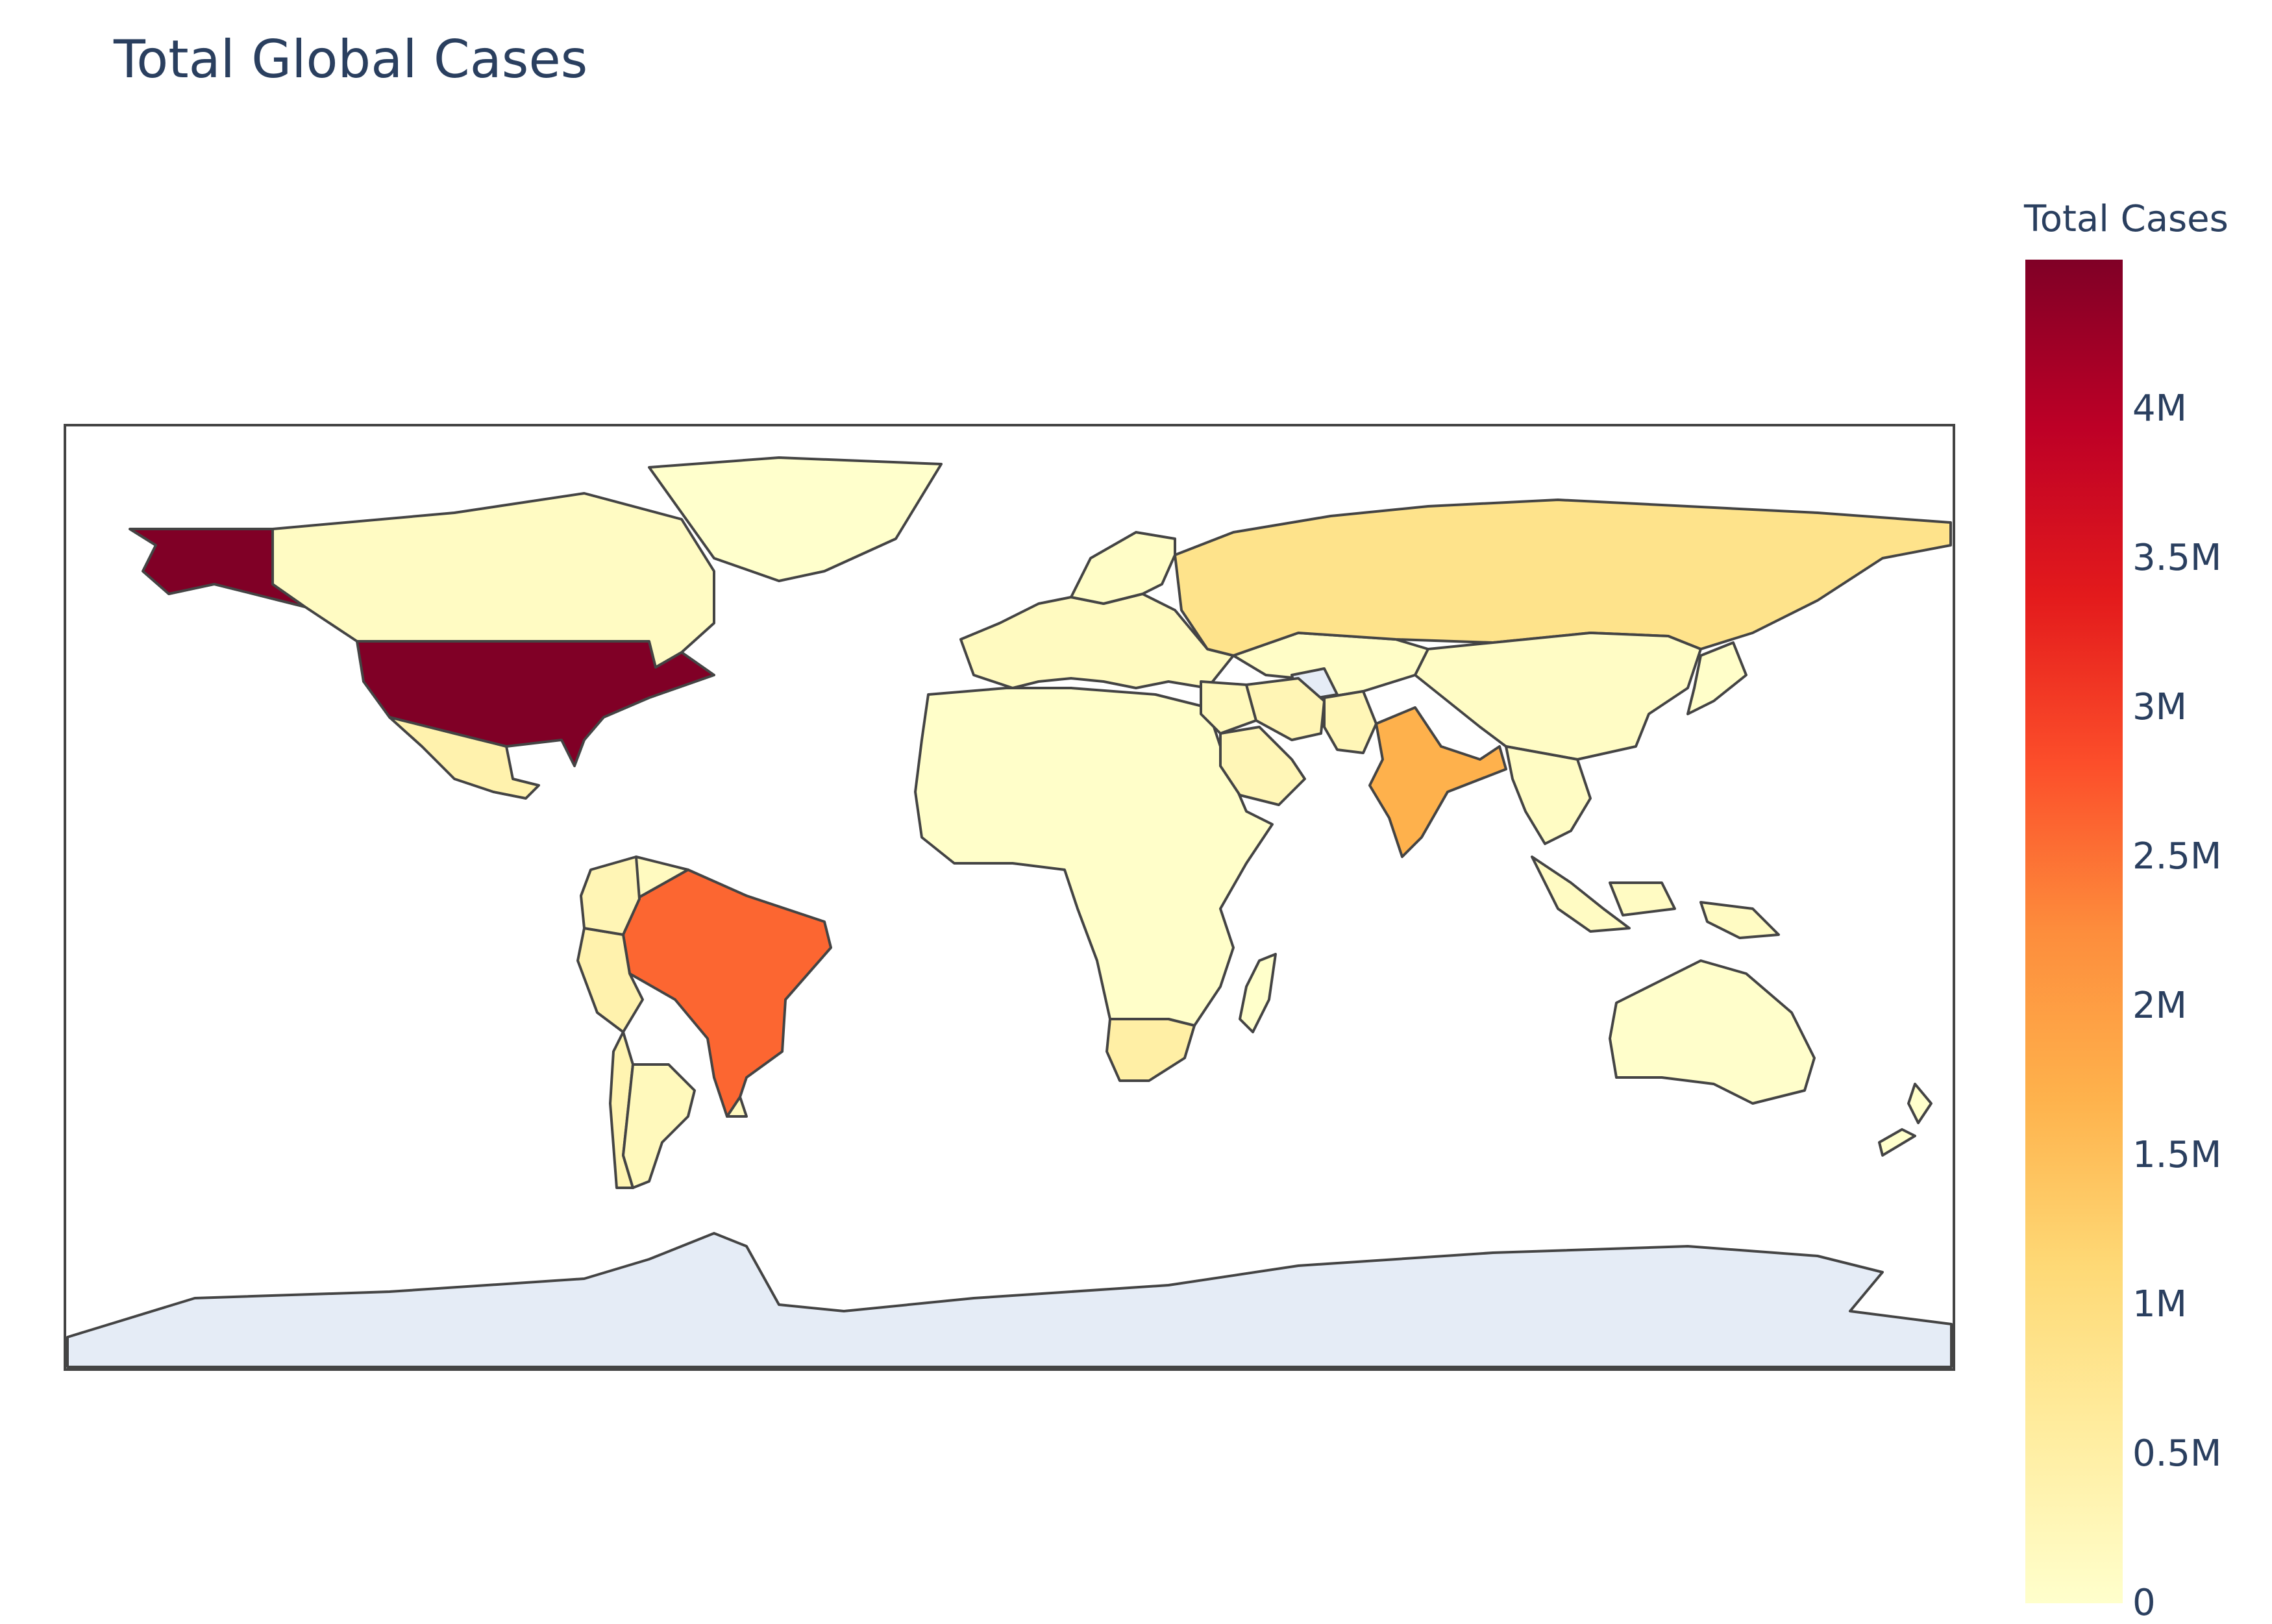 This screenshot has width=2272, height=1624. I want to click on colorbar-tick-label: 0, so click(2144, 1603).